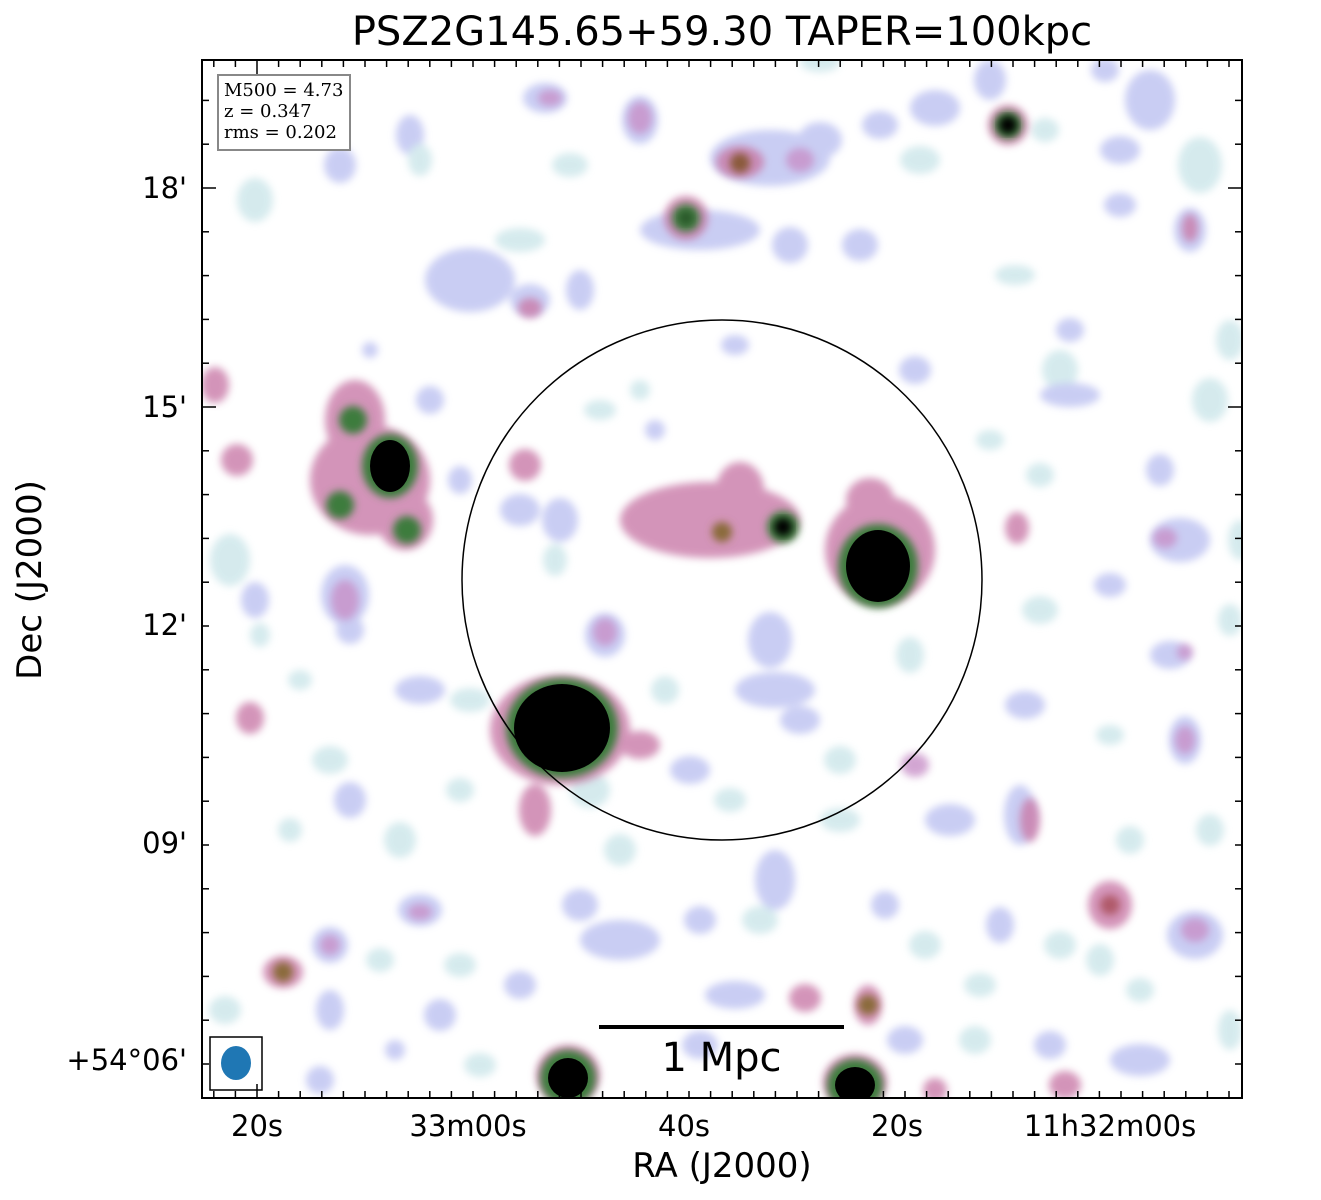 The image size is (1321, 1200). I want to click on cluster-info-box: M500 = 4.73 z = 0.347 rms = 0.202, so click(284, 112).